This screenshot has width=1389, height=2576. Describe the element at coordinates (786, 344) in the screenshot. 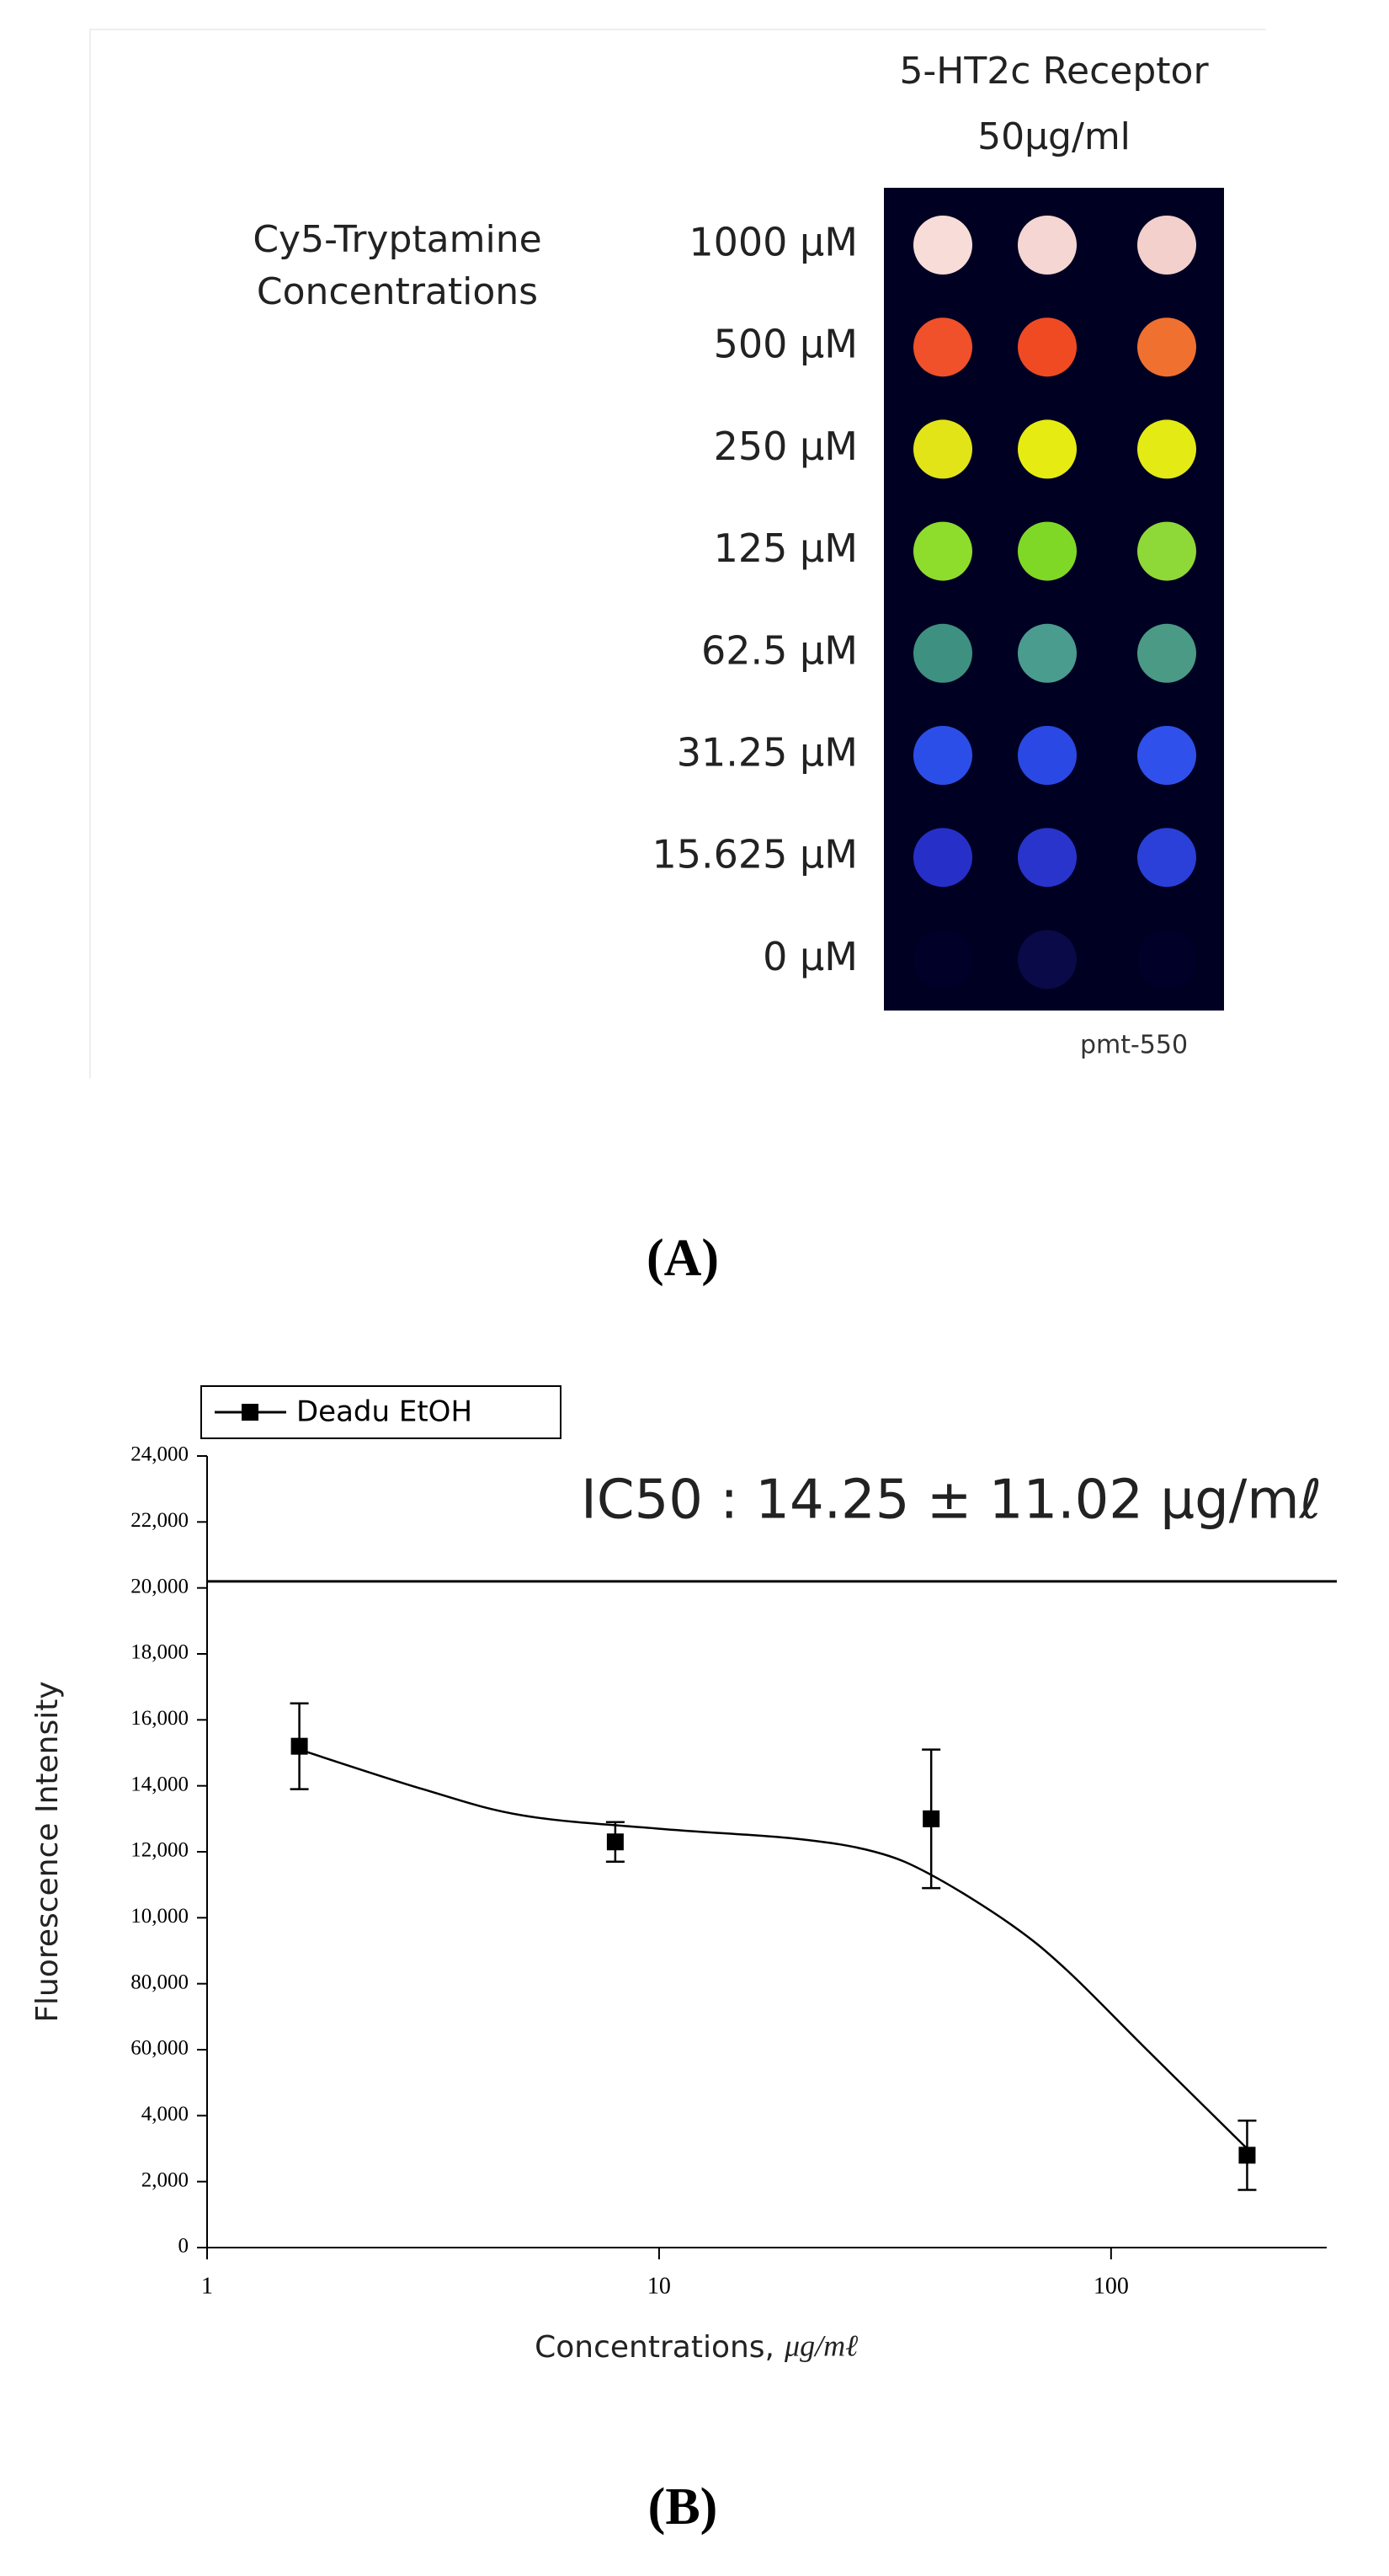

I see `row-label: 500 μM` at that location.